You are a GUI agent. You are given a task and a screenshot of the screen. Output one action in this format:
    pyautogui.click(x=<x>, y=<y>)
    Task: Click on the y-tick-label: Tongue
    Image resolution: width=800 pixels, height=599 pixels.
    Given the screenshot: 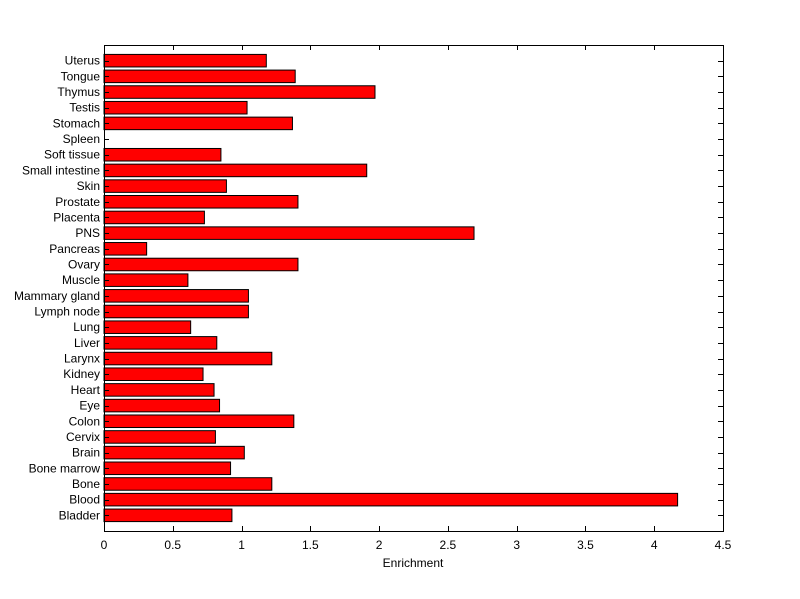 What is the action you would take?
    pyautogui.click(x=81, y=76)
    